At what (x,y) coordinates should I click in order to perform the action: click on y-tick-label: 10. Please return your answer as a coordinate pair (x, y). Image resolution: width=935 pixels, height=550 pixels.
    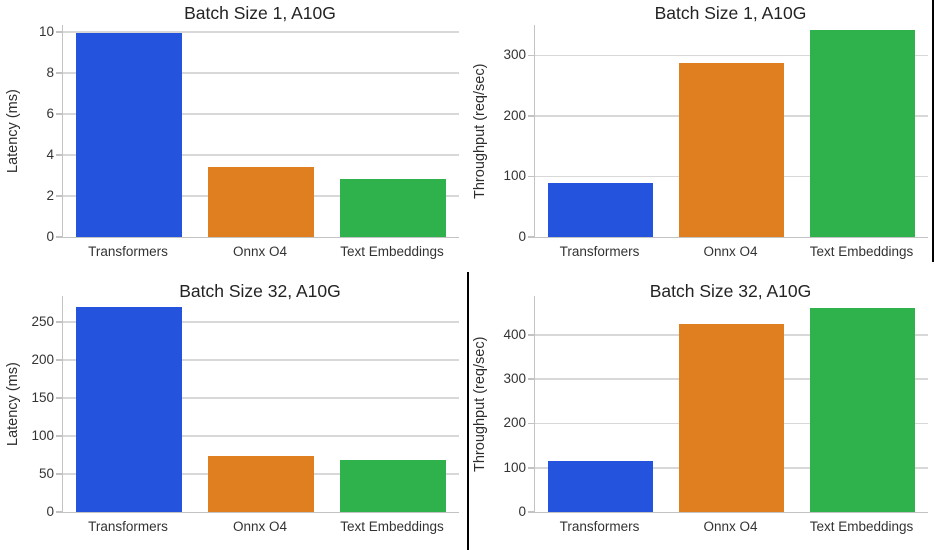
    Looking at the image, I should click on (46, 32).